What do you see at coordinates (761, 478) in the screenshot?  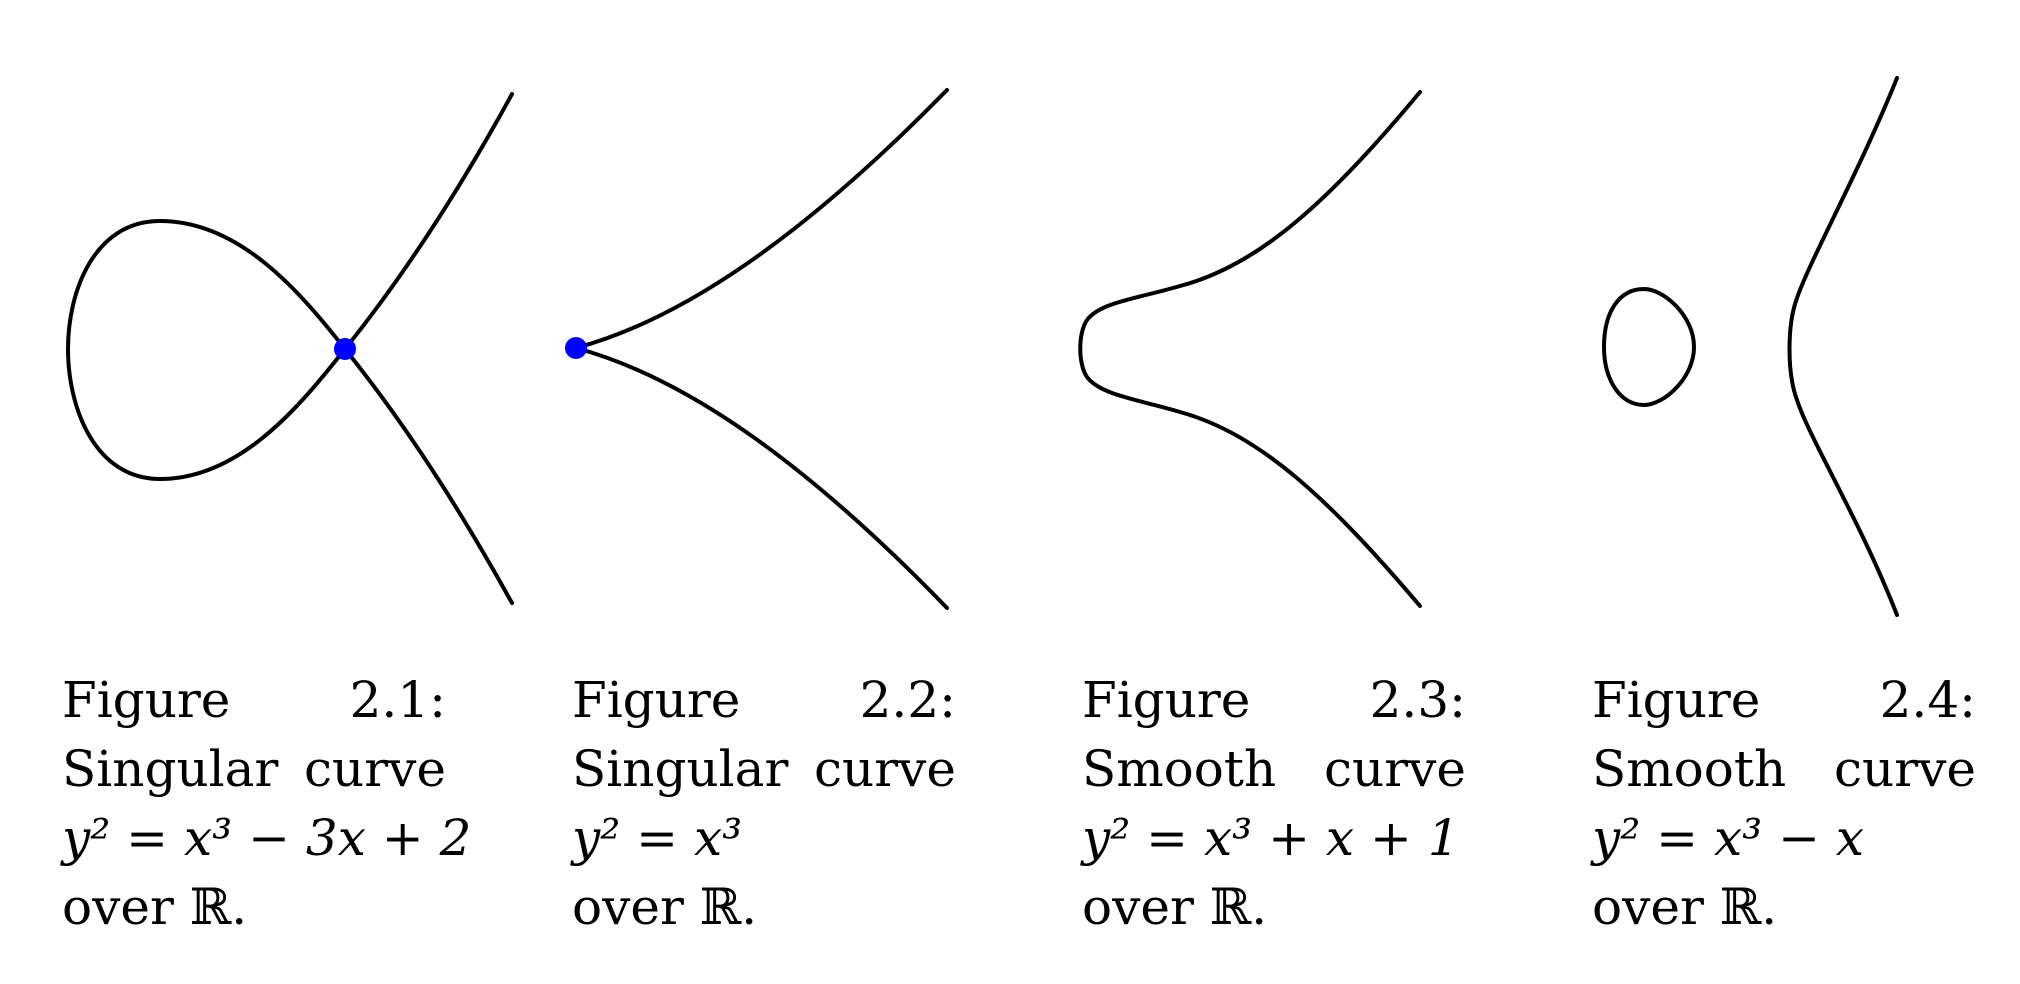 I see `figure-2-2-lower-branch` at bounding box center [761, 478].